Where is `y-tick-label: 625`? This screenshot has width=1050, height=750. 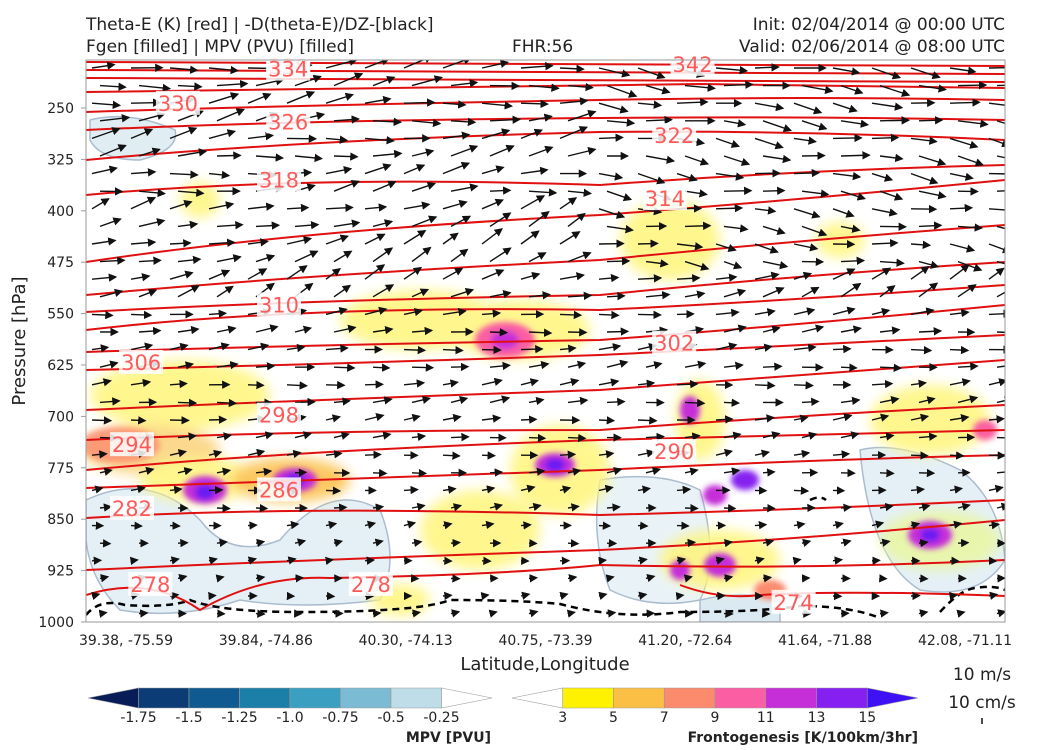 y-tick-label: 625 is located at coordinates (60, 366).